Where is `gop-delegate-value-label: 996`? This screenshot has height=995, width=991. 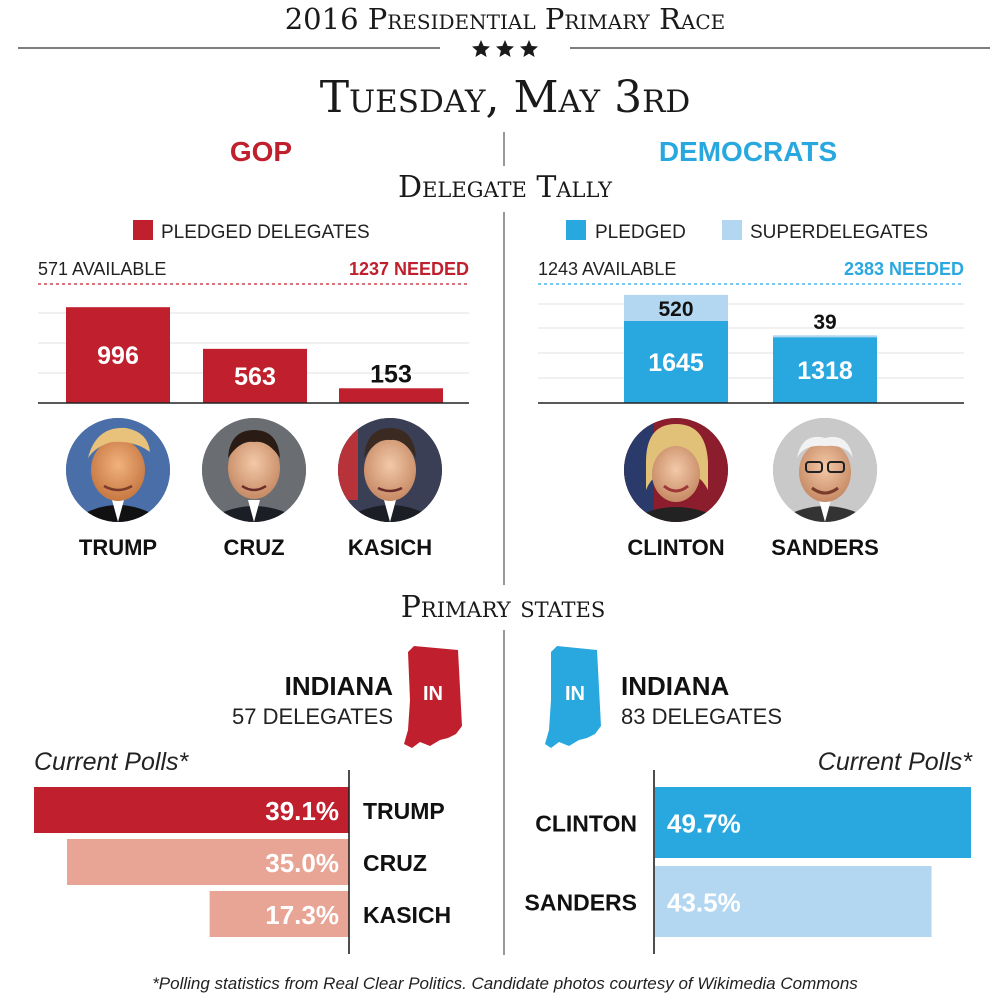
gop-delegate-value-label: 996 is located at coordinates (118, 356).